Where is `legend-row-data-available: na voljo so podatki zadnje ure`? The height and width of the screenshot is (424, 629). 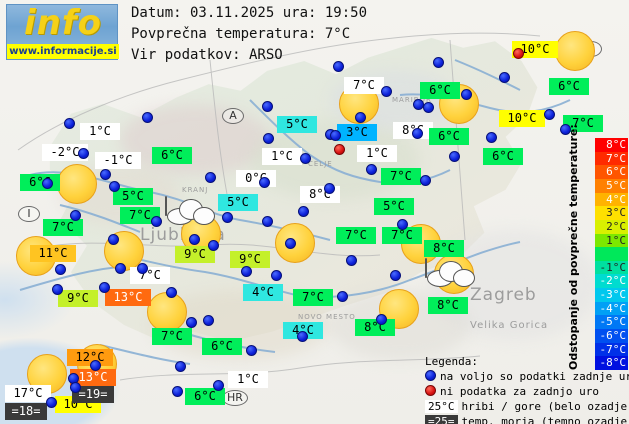 legend-row-data-available: na voljo so podatki zadnje ure is located at coordinates (527, 376).